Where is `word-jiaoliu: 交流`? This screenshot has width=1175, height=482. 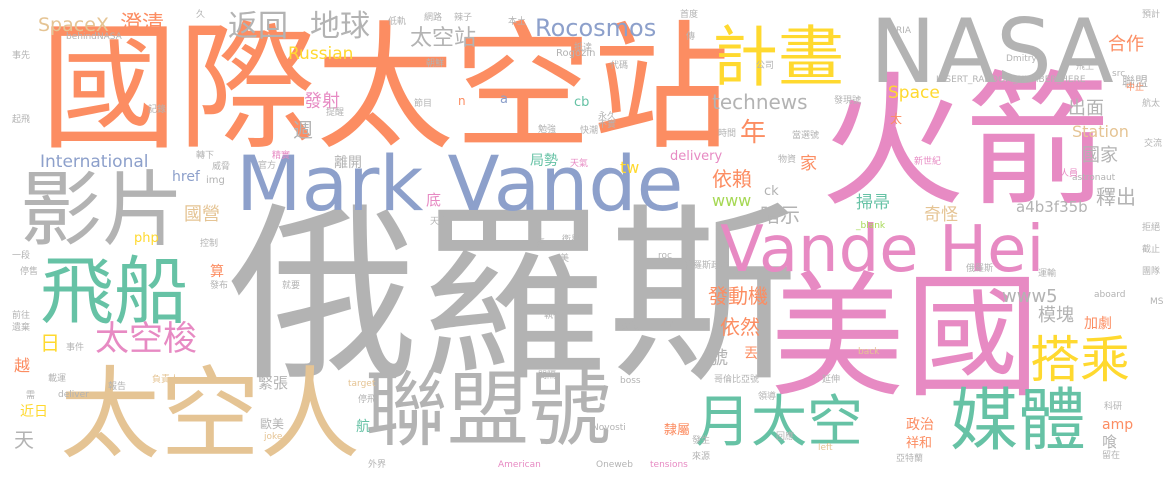 word-jiaoliu: 交流 is located at coordinates (1153, 144).